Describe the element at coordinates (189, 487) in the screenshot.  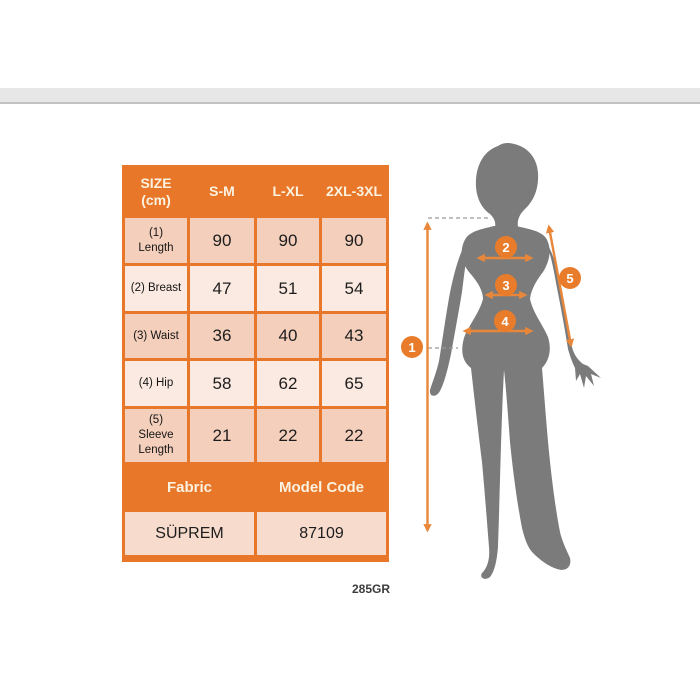
I see `footer-fabric-header: Fabric` at that location.